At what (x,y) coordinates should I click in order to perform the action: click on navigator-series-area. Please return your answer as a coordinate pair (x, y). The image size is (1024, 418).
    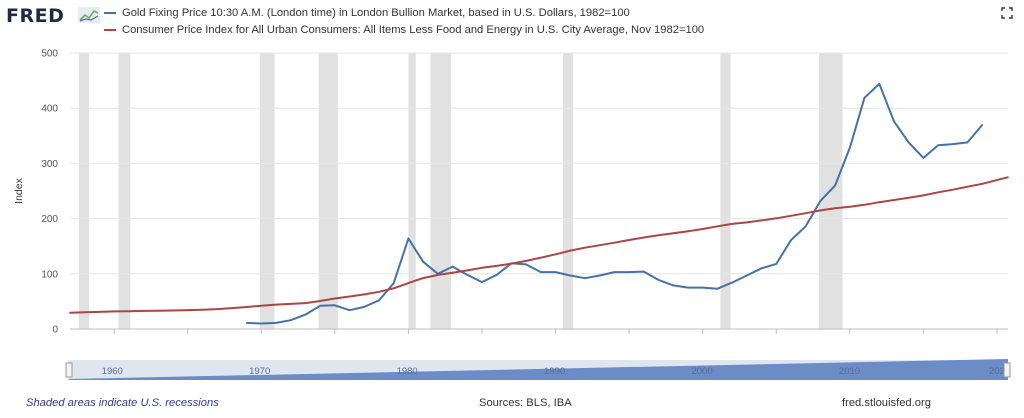
    Looking at the image, I should click on (538, 369).